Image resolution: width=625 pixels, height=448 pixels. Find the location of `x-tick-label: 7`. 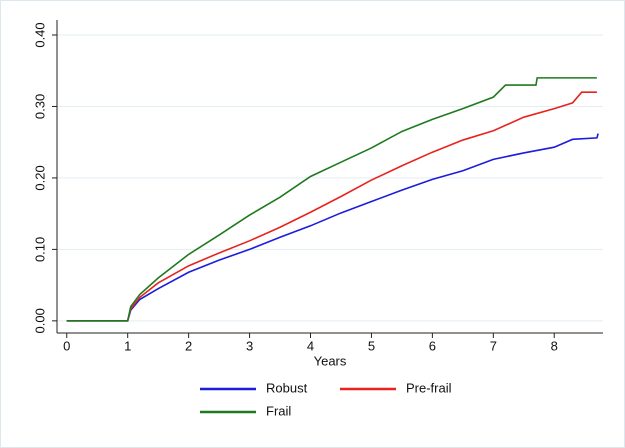

x-tick-label: 7 is located at coordinates (493, 345).